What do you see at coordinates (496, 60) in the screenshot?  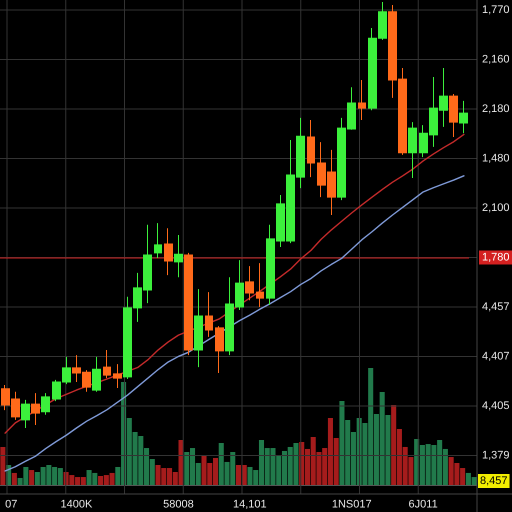 I see `text: 2,160` at bounding box center [496, 60].